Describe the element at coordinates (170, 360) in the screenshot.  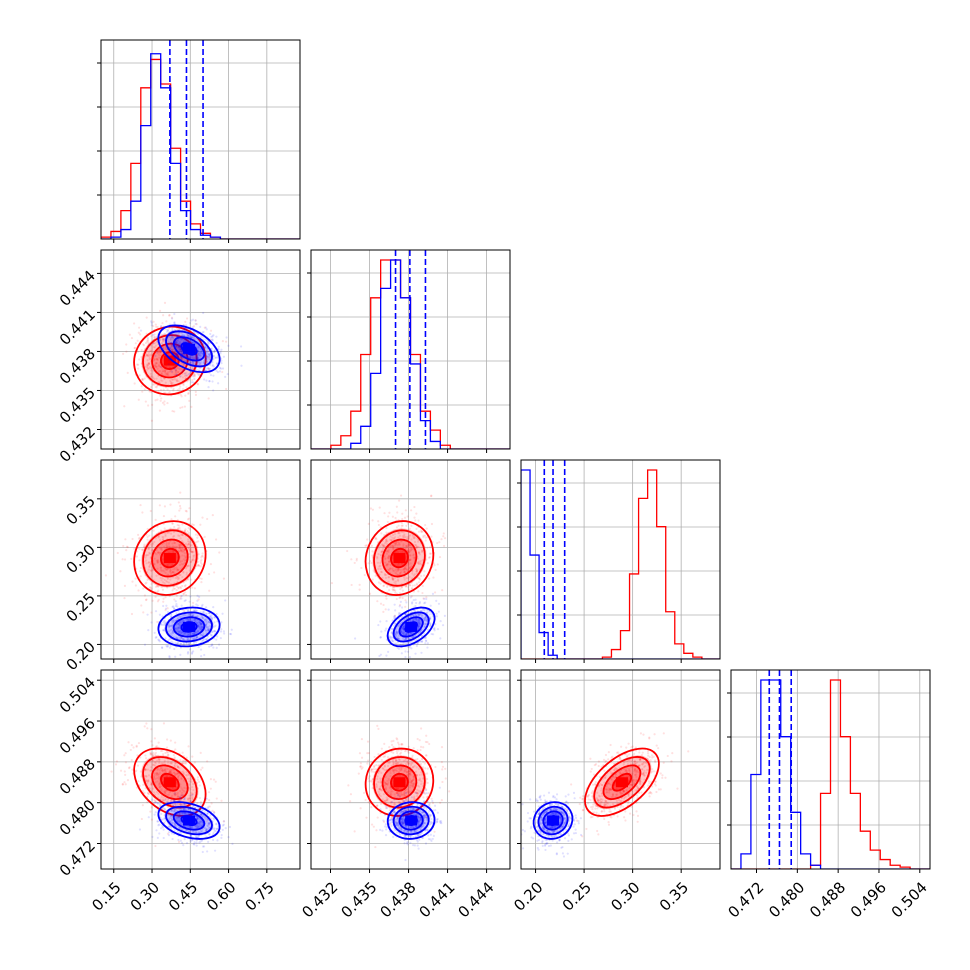
I see `contour-red` at that location.